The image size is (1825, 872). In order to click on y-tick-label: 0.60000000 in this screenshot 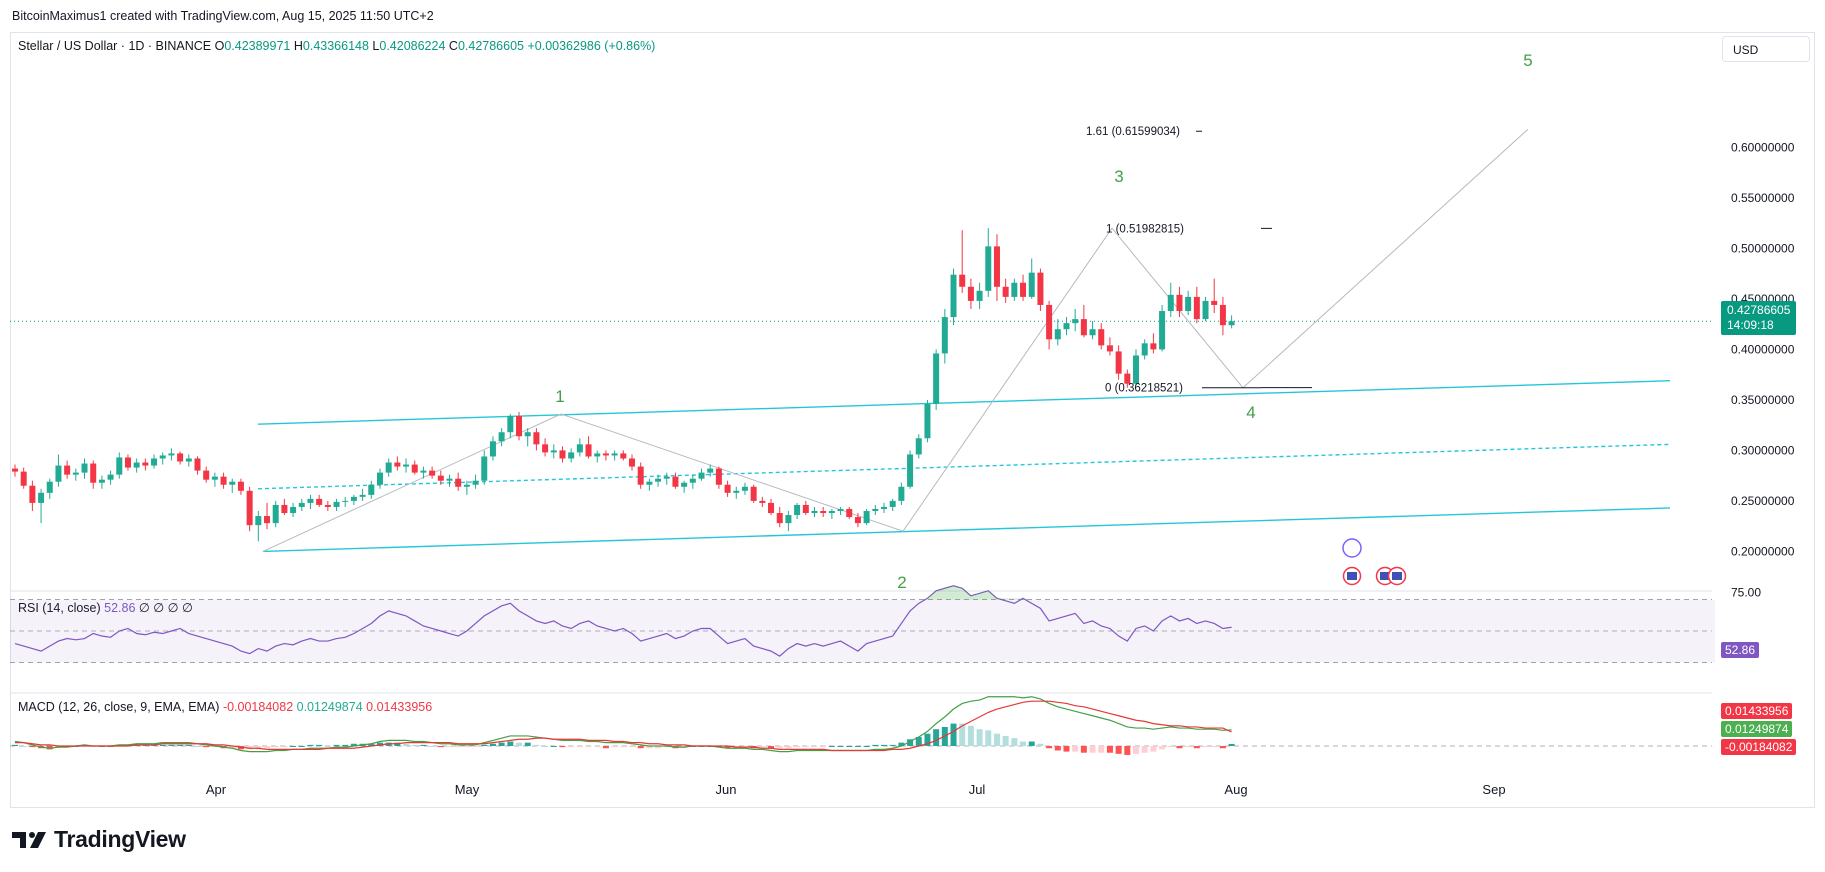, I will do `click(1763, 147)`.